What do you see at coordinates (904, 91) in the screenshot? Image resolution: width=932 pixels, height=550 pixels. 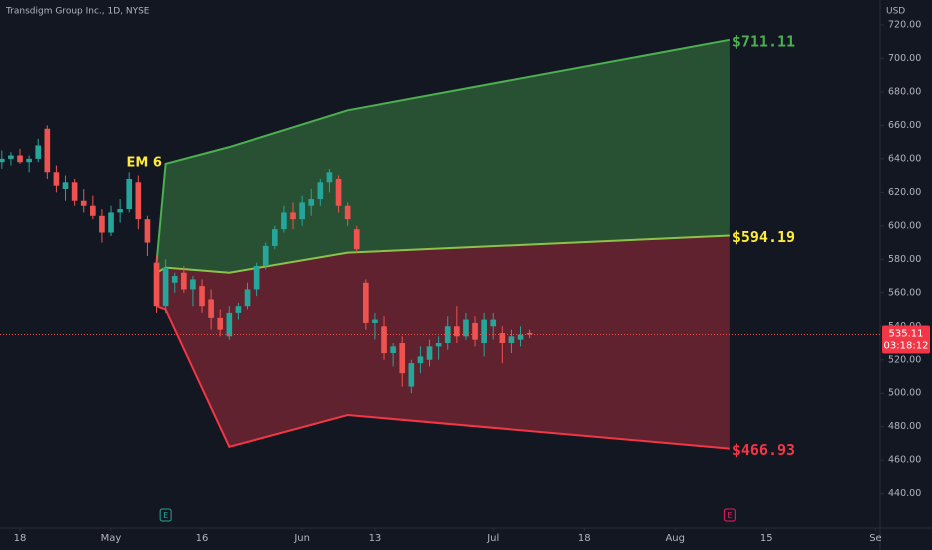 I see `y-tick-label: 680.00` at bounding box center [904, 91].